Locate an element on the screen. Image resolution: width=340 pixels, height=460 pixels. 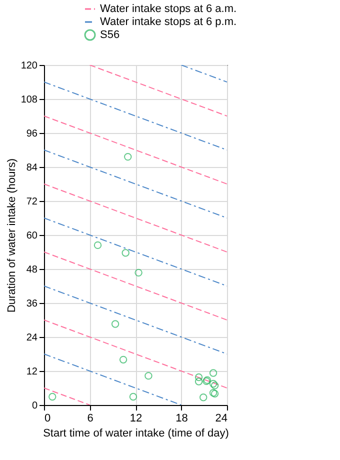
x-tick-label: 18 is located at coordinates (182, 418).